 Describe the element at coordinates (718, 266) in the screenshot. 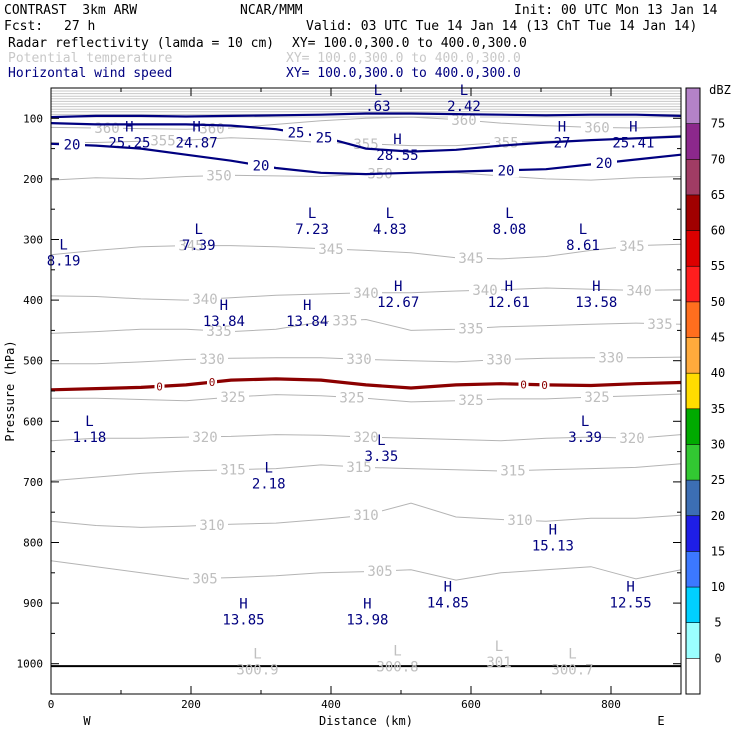

I see `colorbar-level-label: 55` at that location.